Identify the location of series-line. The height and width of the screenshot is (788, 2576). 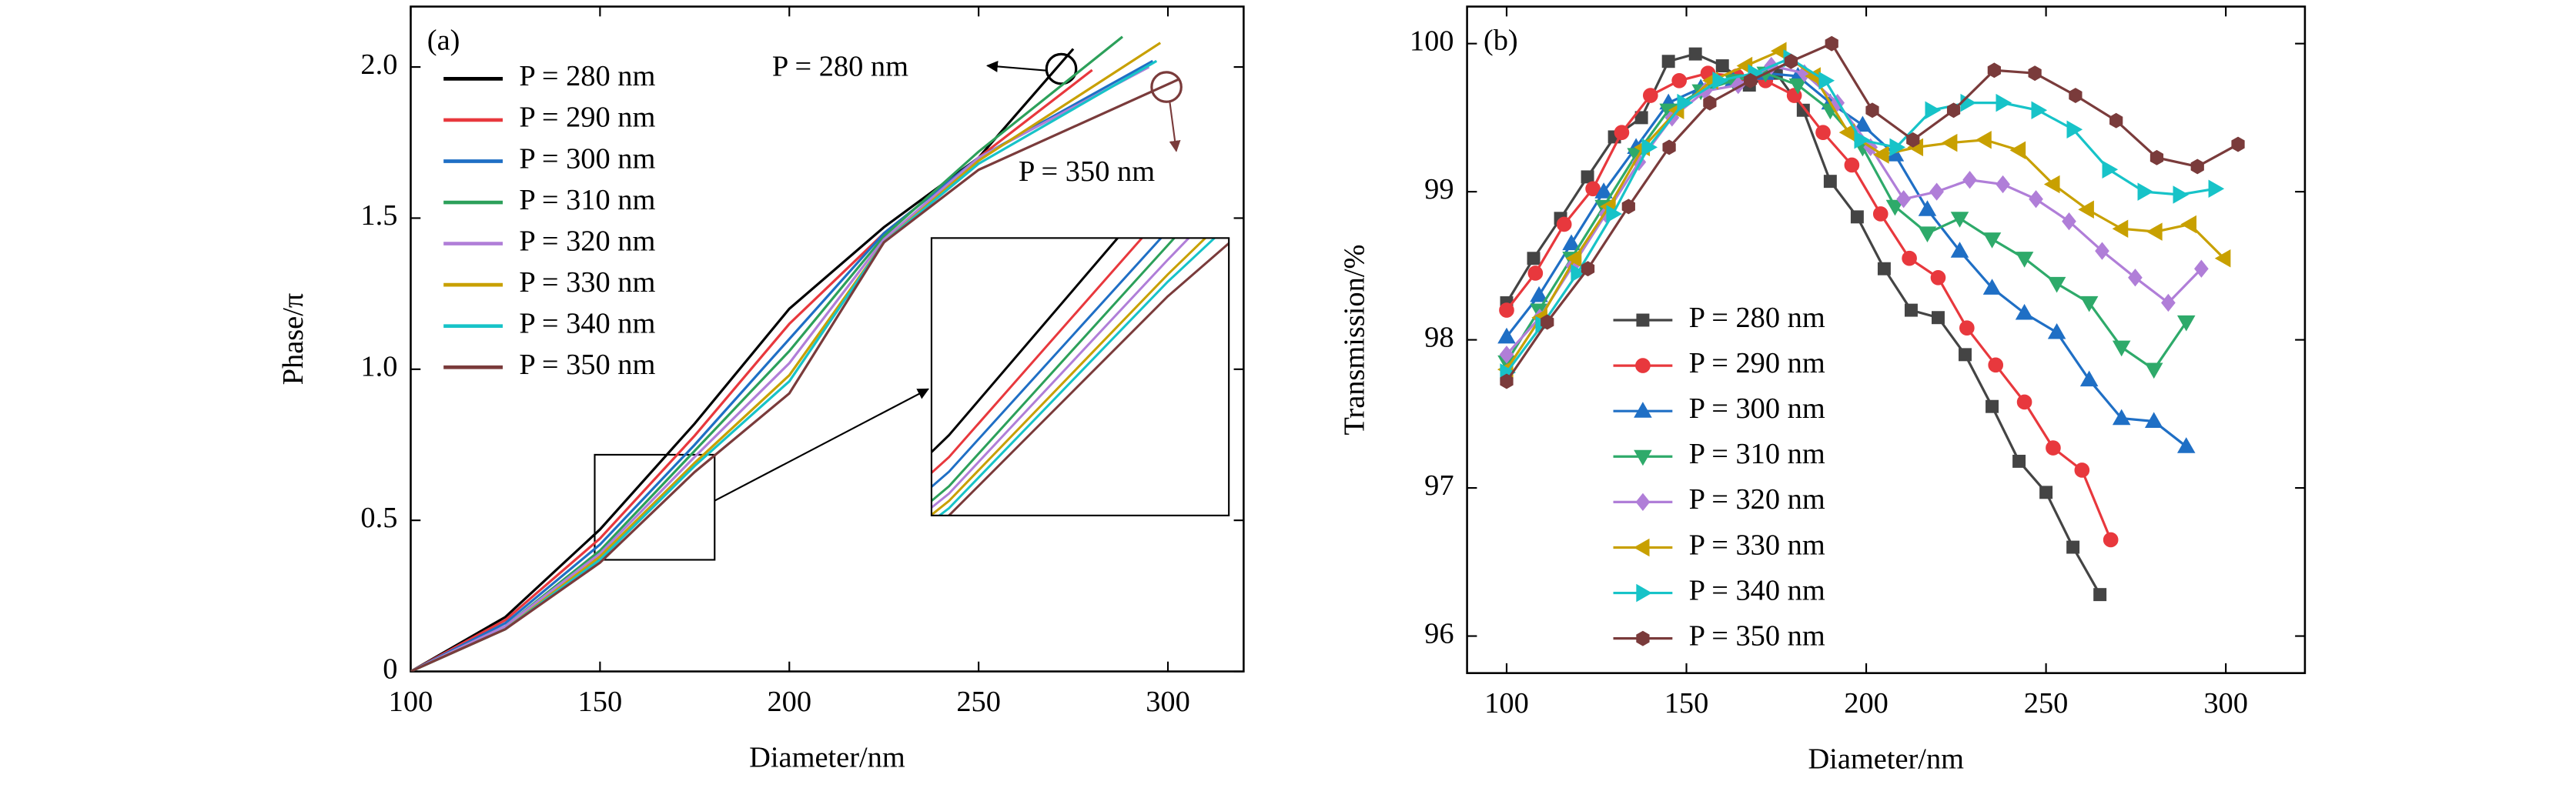
(1865, 209).